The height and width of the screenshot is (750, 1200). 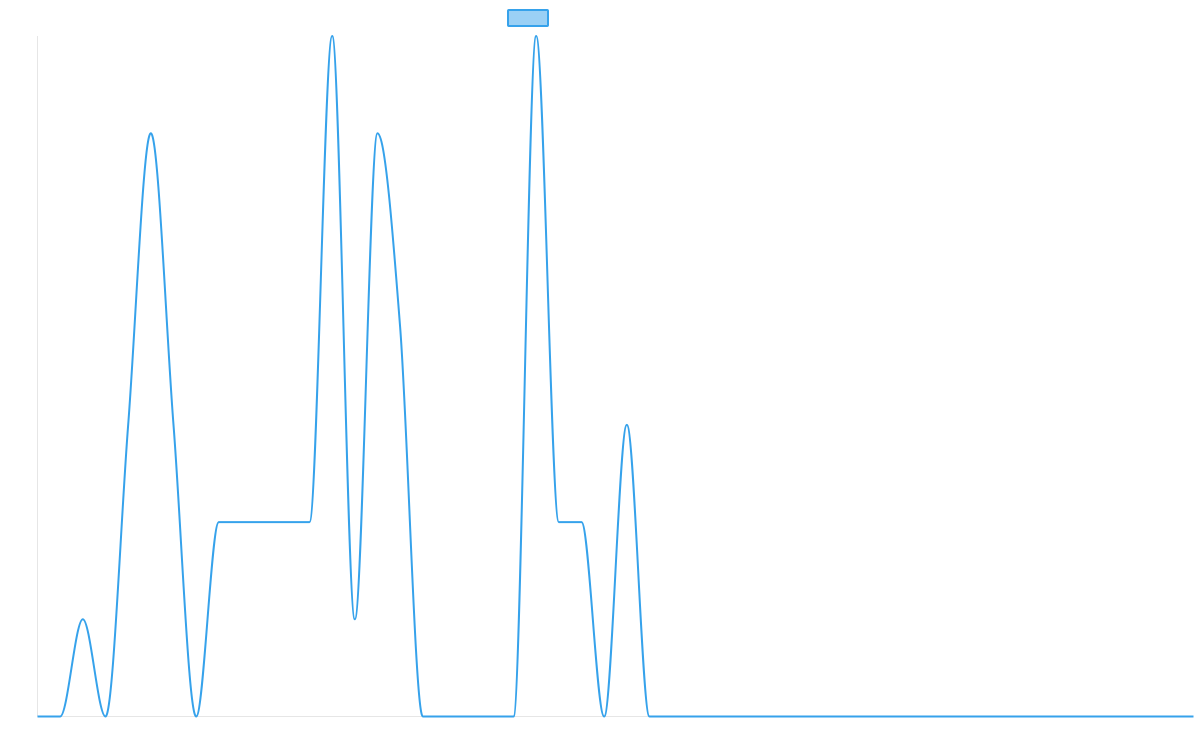 I want to click on legend, so click(x=528, y=18).